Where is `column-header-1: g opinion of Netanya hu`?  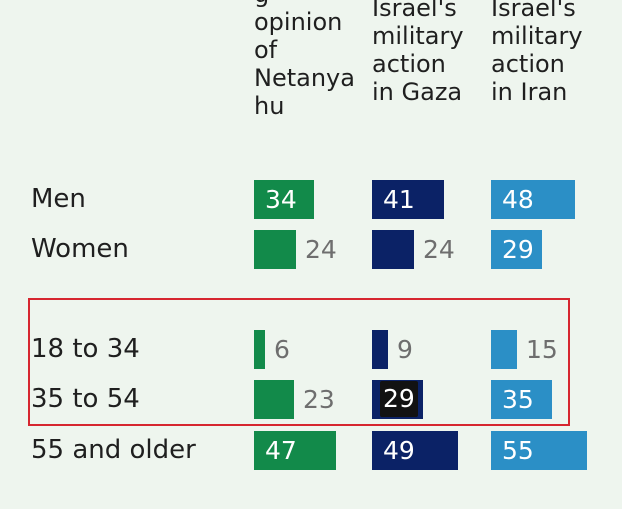 column-header-1: g opinion of Netanya hu is located at coordinates (304, 60).